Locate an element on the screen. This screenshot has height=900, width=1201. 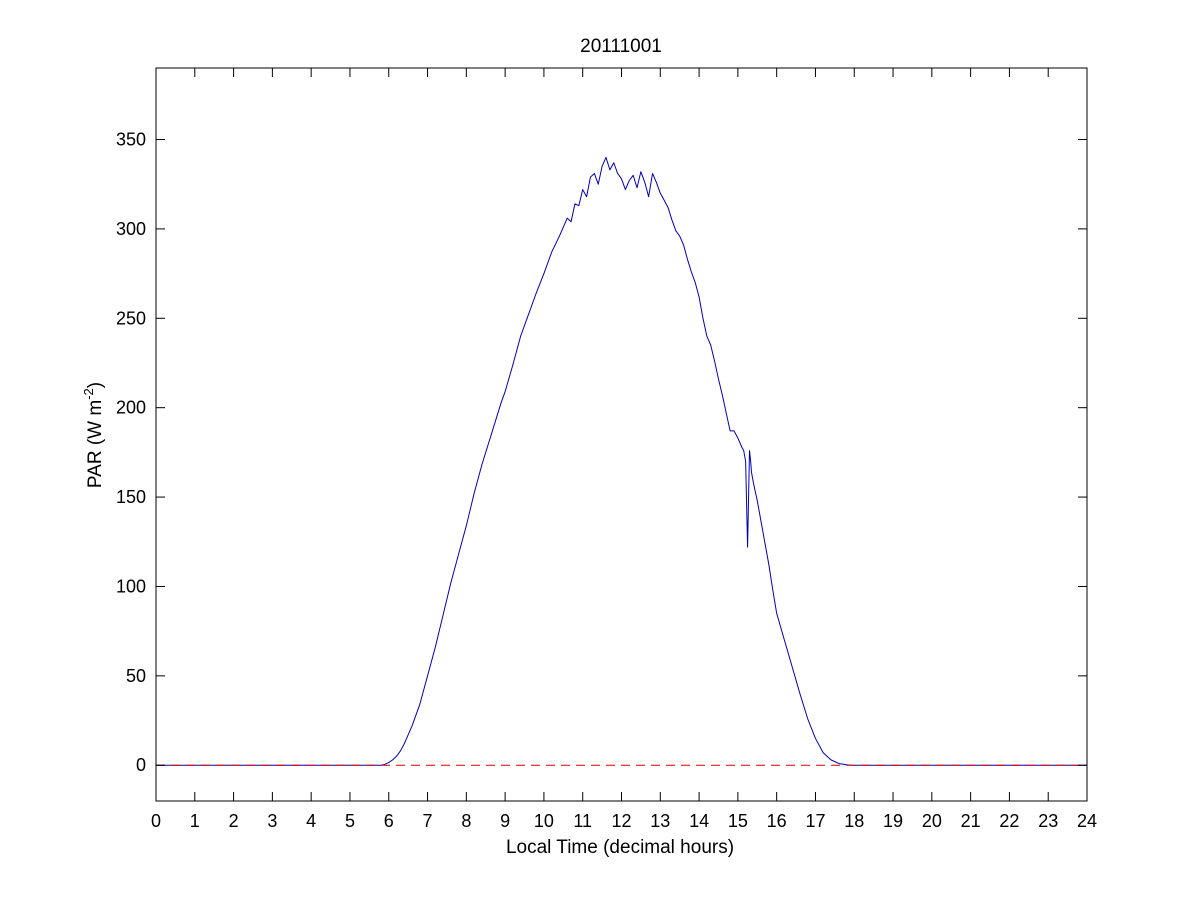
x-tick-label: 21 is located at coordinates (971, 821).